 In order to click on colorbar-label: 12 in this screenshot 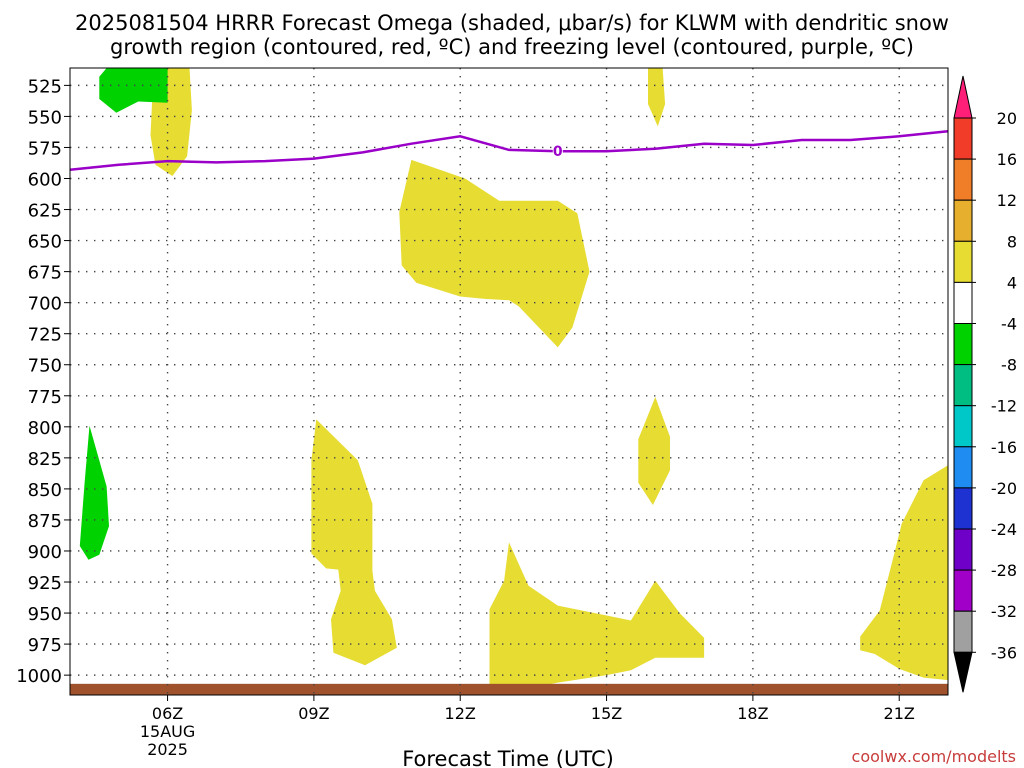, I will do `click(1007, 200)`.